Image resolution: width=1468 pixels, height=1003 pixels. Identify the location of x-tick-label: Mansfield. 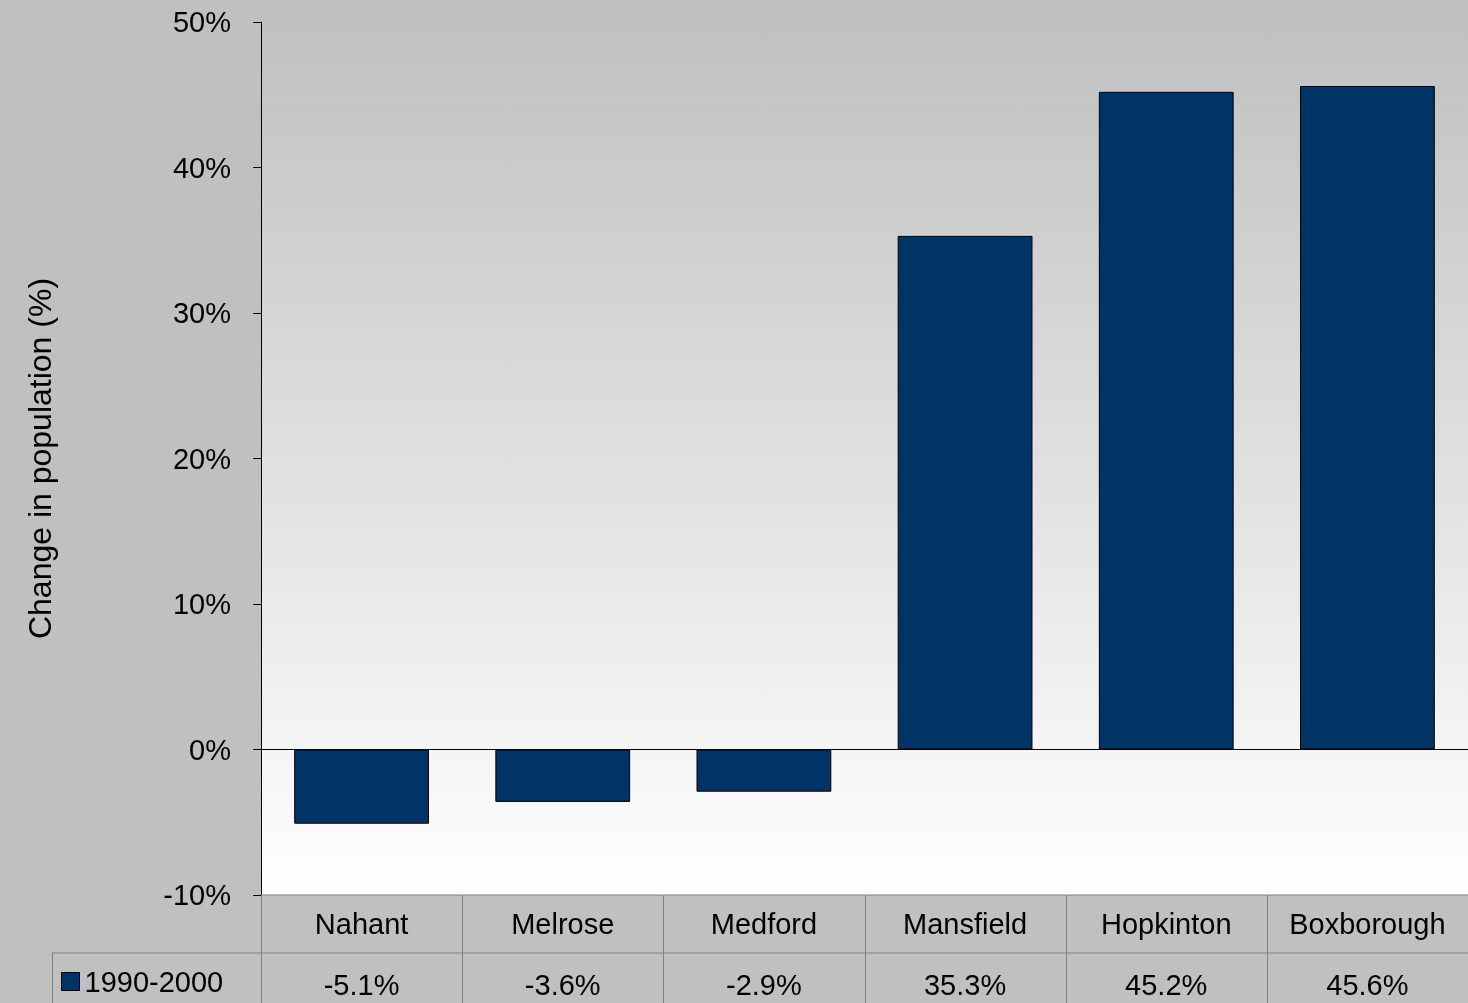
(965, 924).